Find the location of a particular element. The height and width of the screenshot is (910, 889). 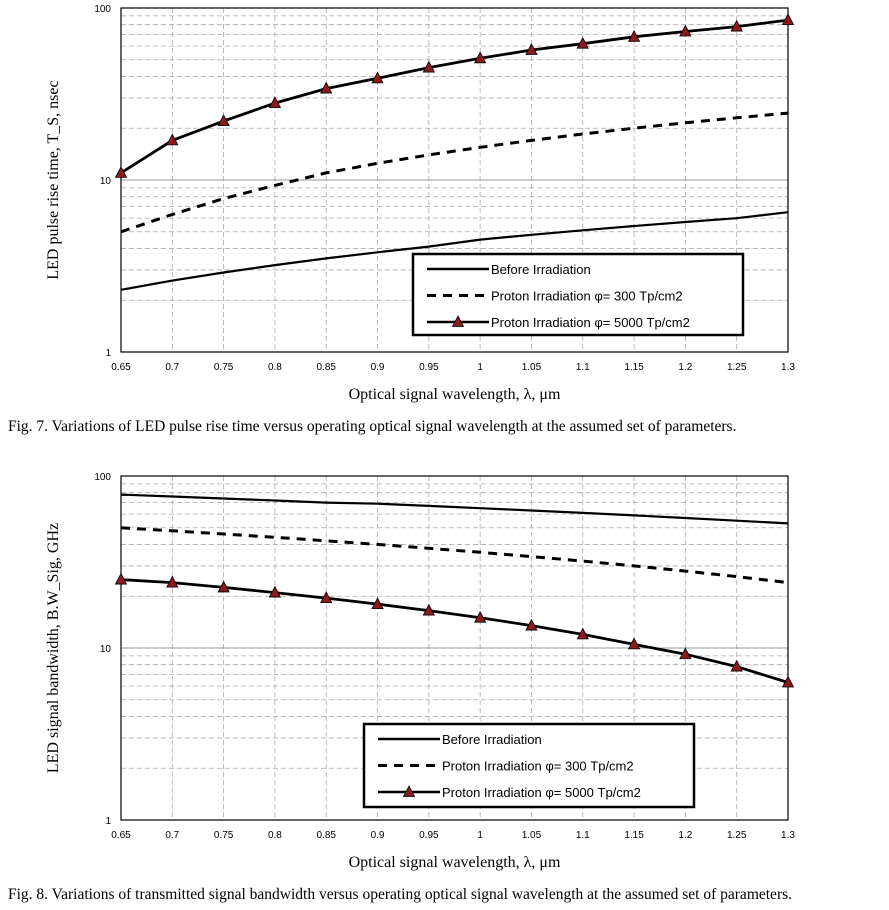

y-axis-label: LED signal bandwidth, B.W_Sig, GHz is located at coordinates (53, 648).